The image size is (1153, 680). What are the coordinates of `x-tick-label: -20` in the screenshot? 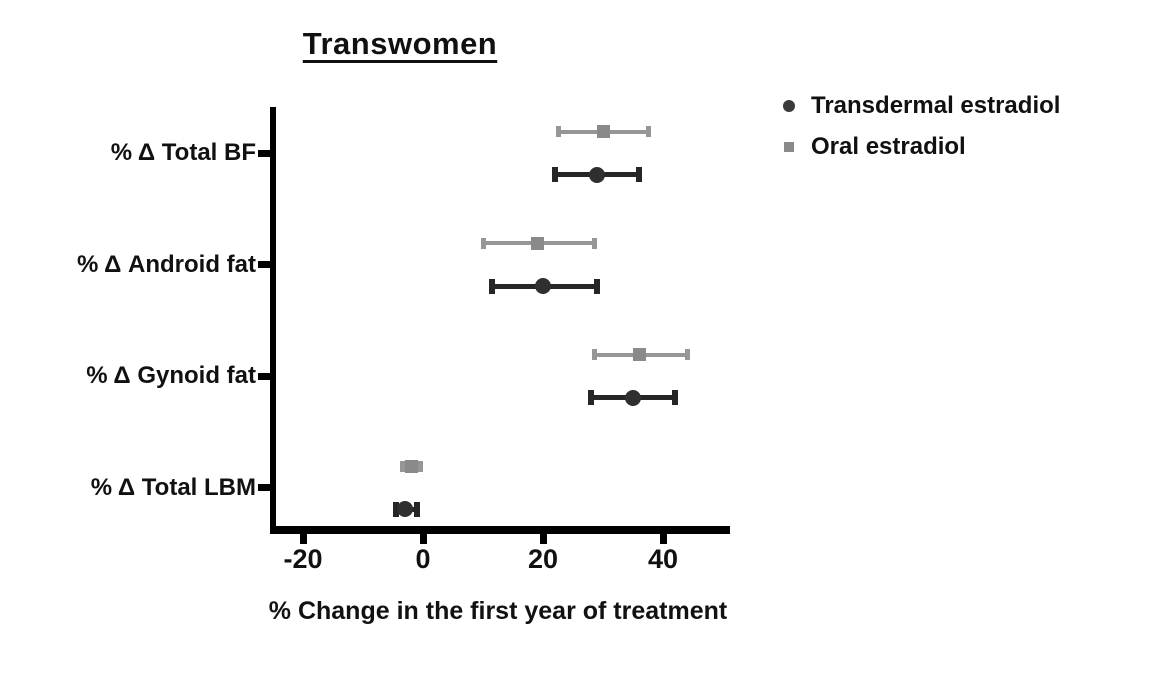 It's located at (303, 559).